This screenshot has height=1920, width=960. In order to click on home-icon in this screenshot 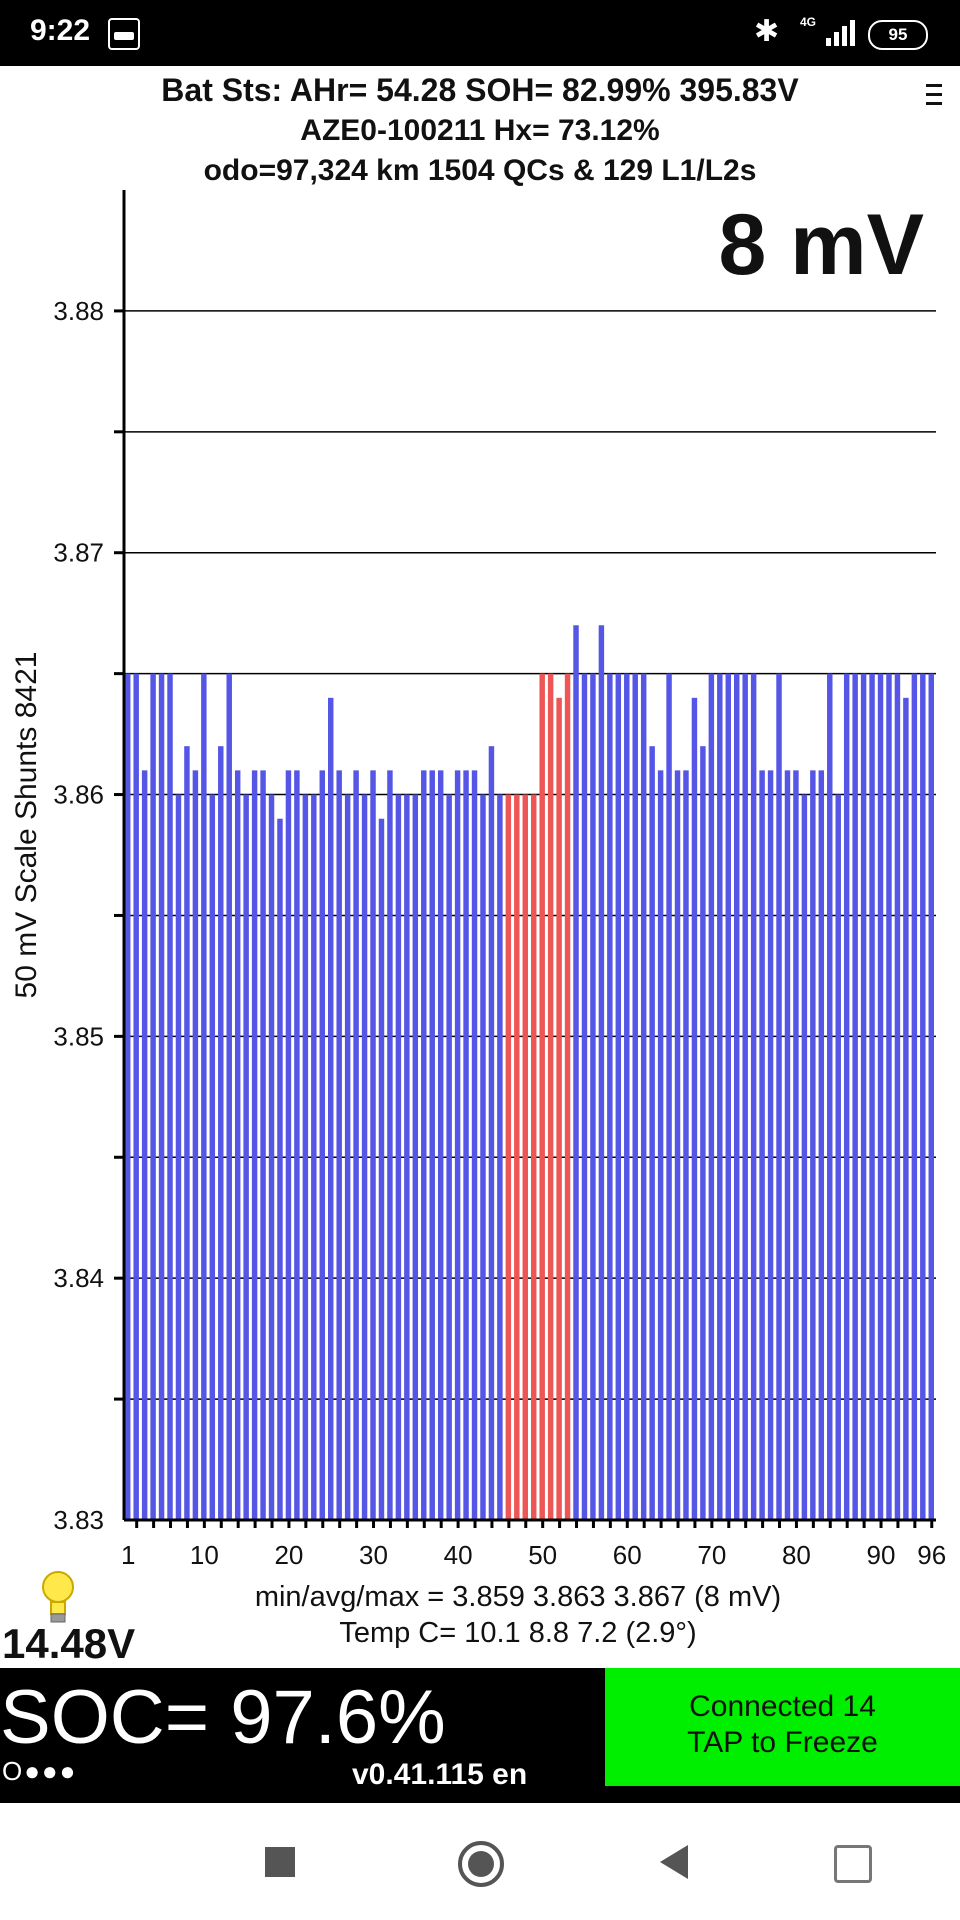, I will do `click(481, 1864)`.